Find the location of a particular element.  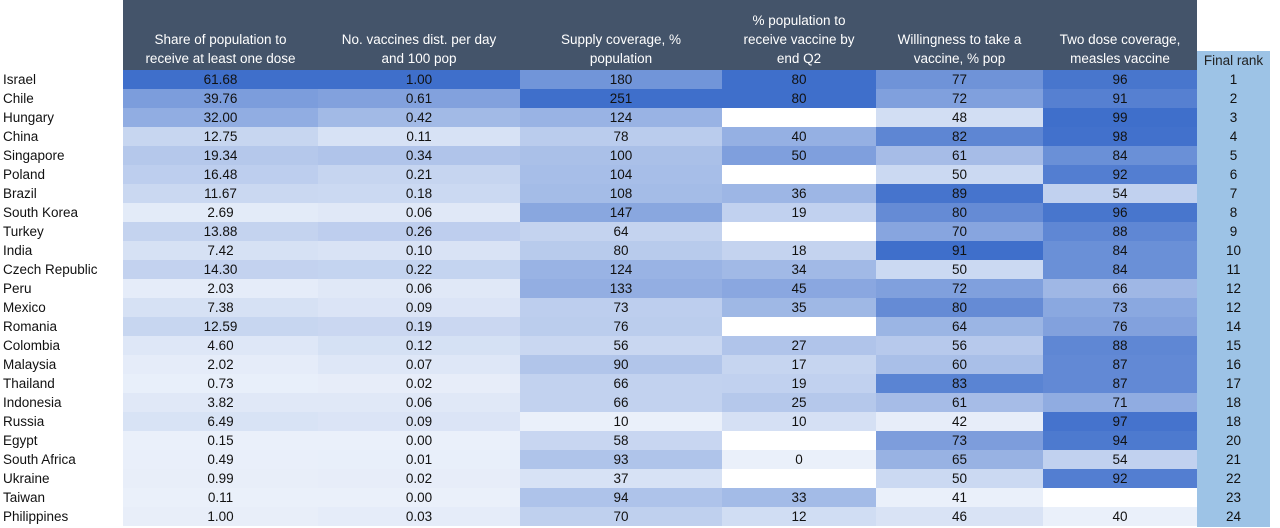

data-cell-dist_per_day: 0.07 is located at coordinates (419, 364).